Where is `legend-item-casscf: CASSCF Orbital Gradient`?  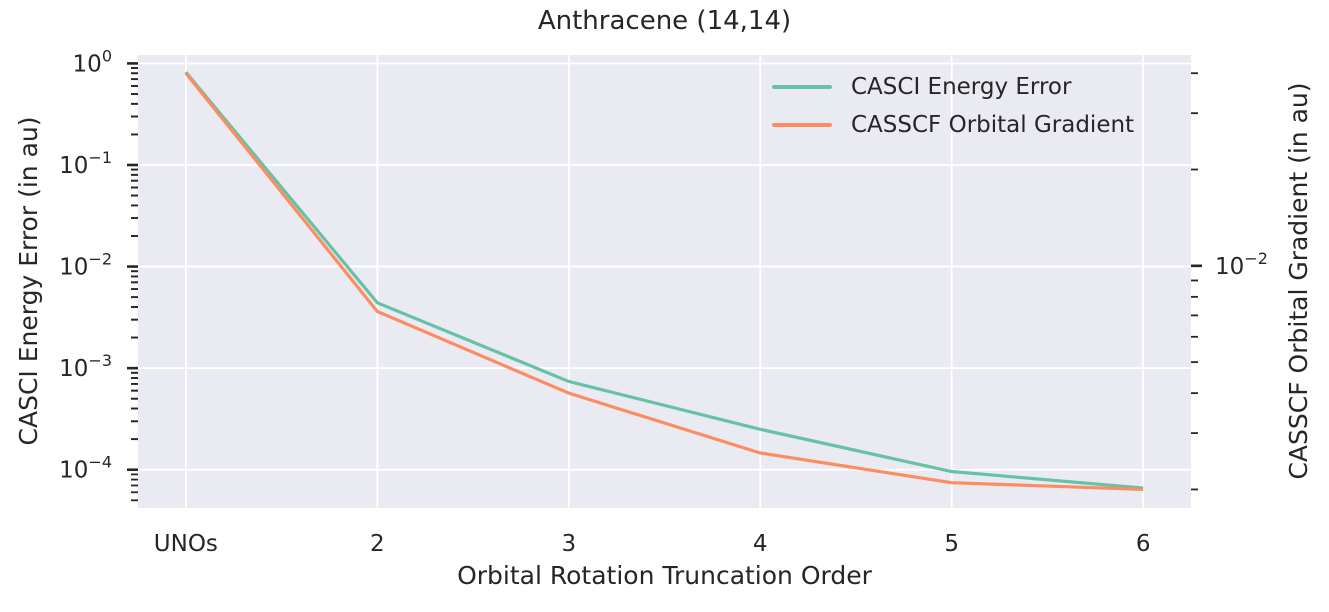 legend-item-casscf: CASSCF Orbital Gradient is located at coordinates (953, 125).